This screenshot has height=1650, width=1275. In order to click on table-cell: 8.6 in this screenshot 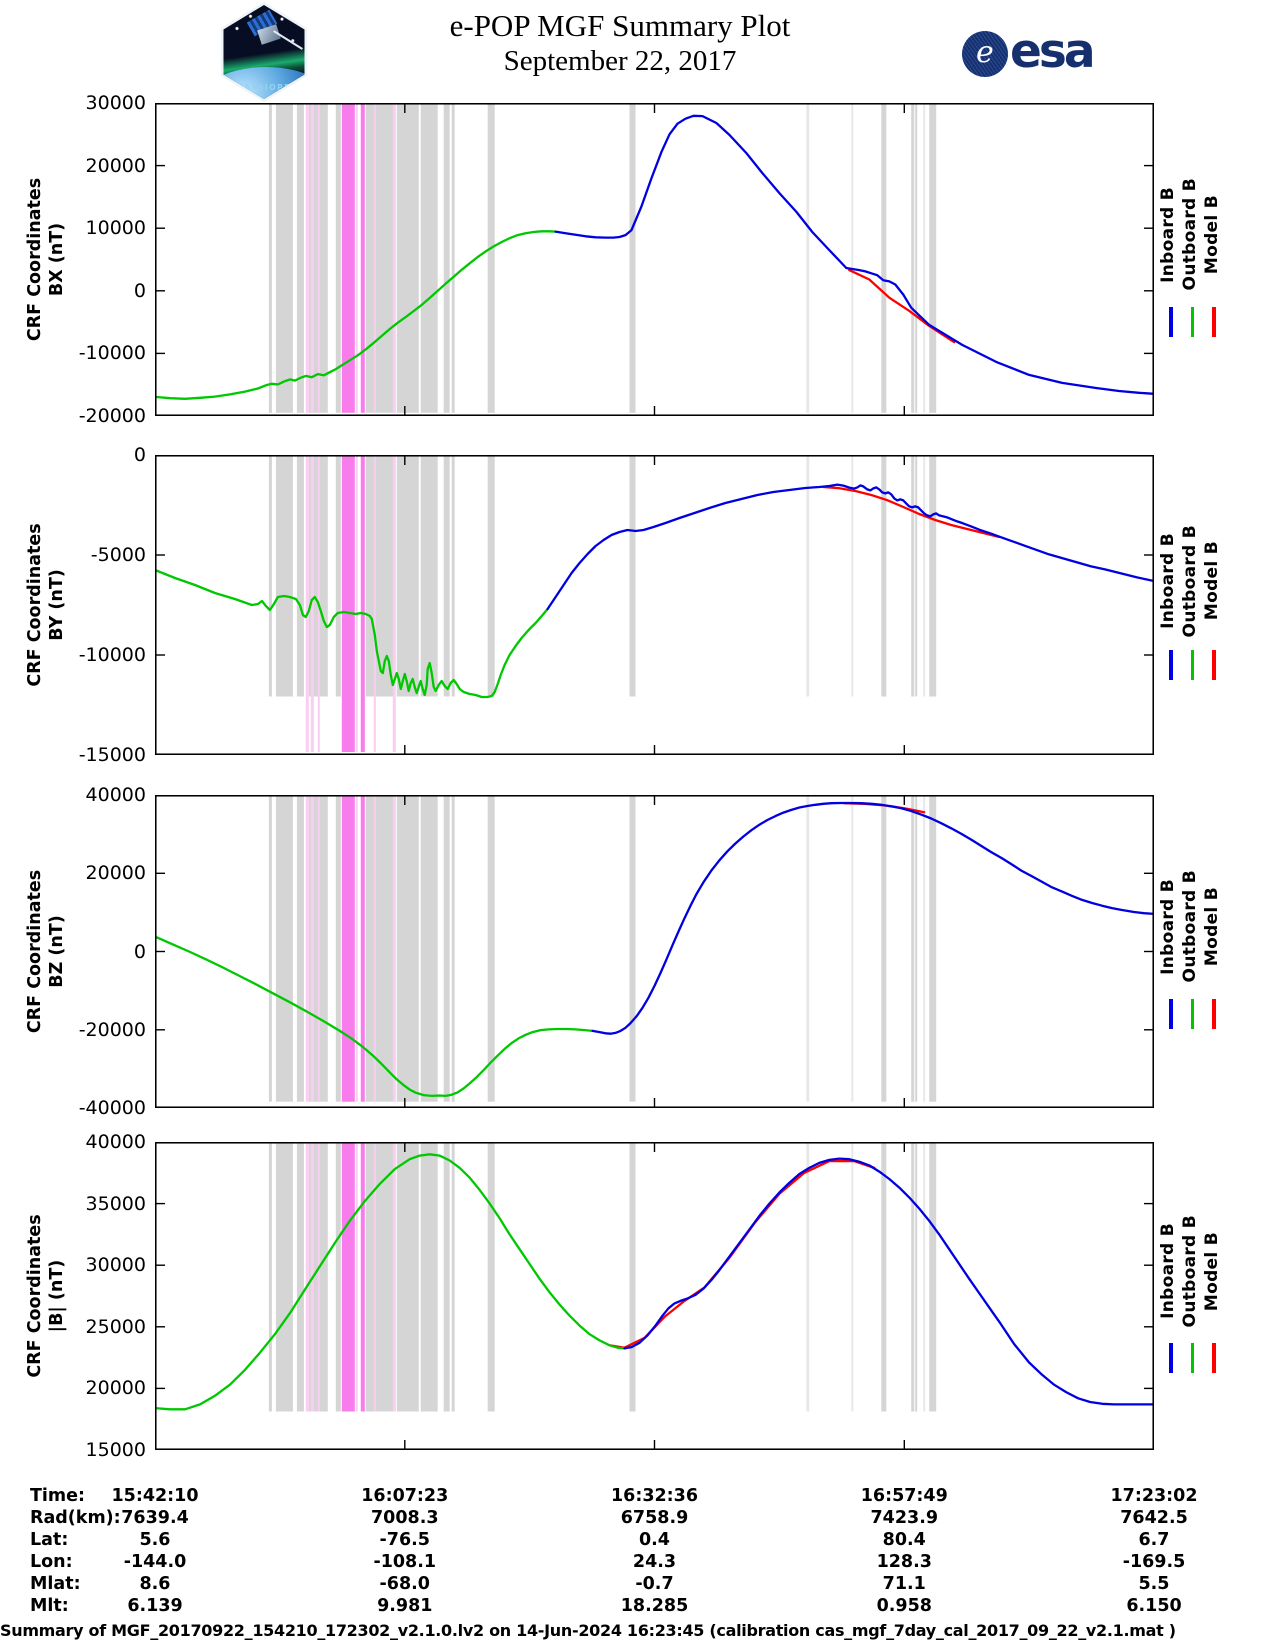, I will do `click(155, 1584)`.